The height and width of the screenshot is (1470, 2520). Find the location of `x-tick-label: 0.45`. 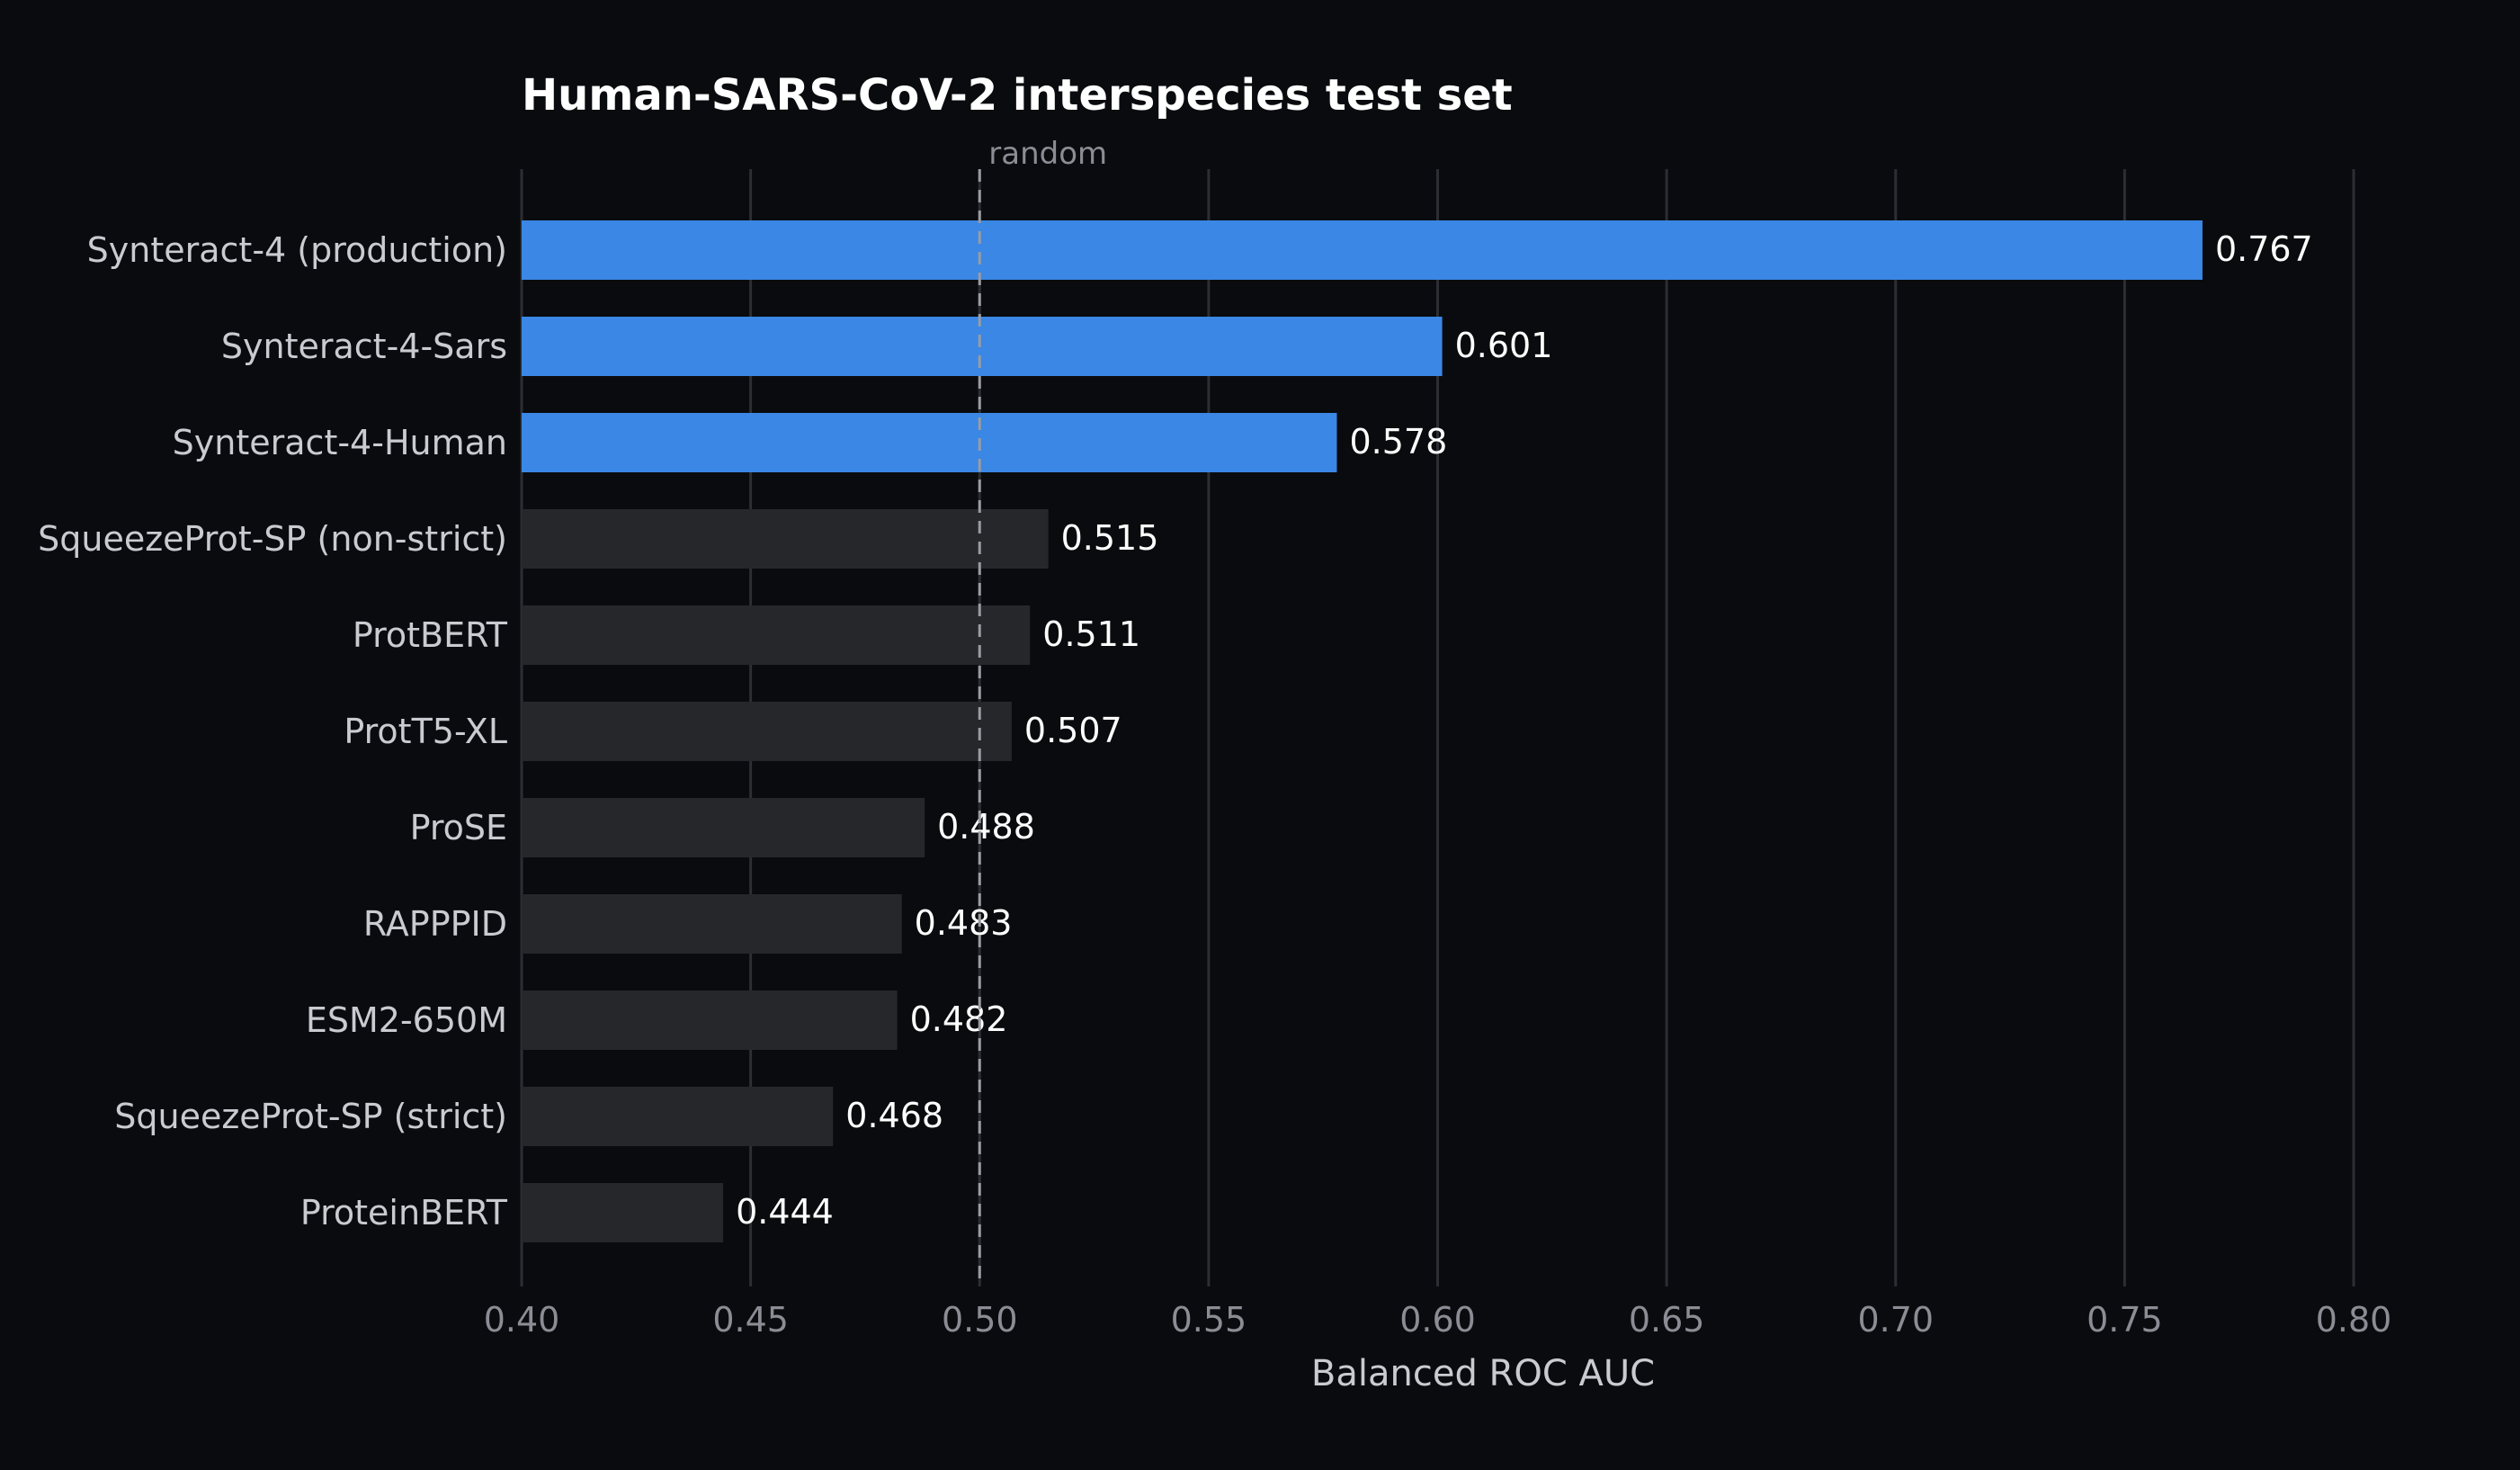

x-tick-label: 0.45 is located at coordinates (750, 1320).